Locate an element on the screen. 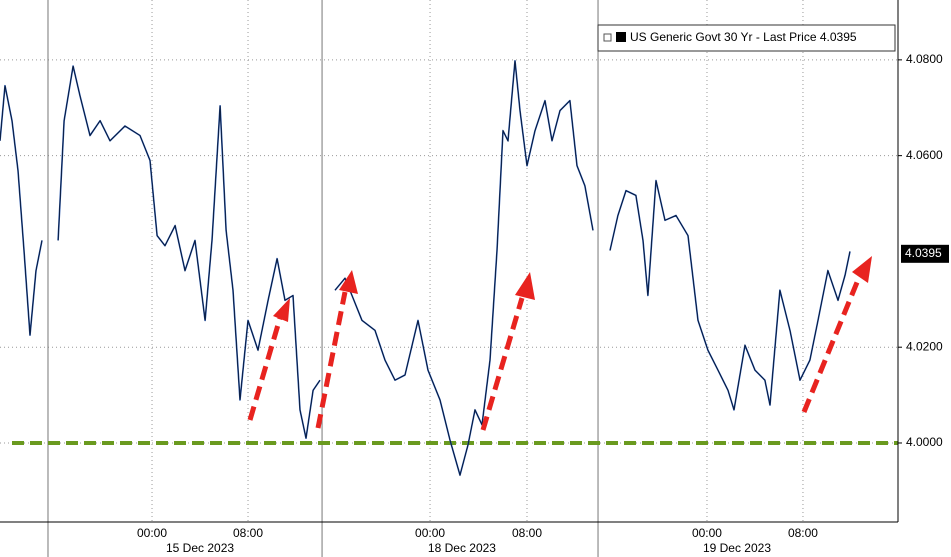  legend-box is located at coordinates (746, 38).